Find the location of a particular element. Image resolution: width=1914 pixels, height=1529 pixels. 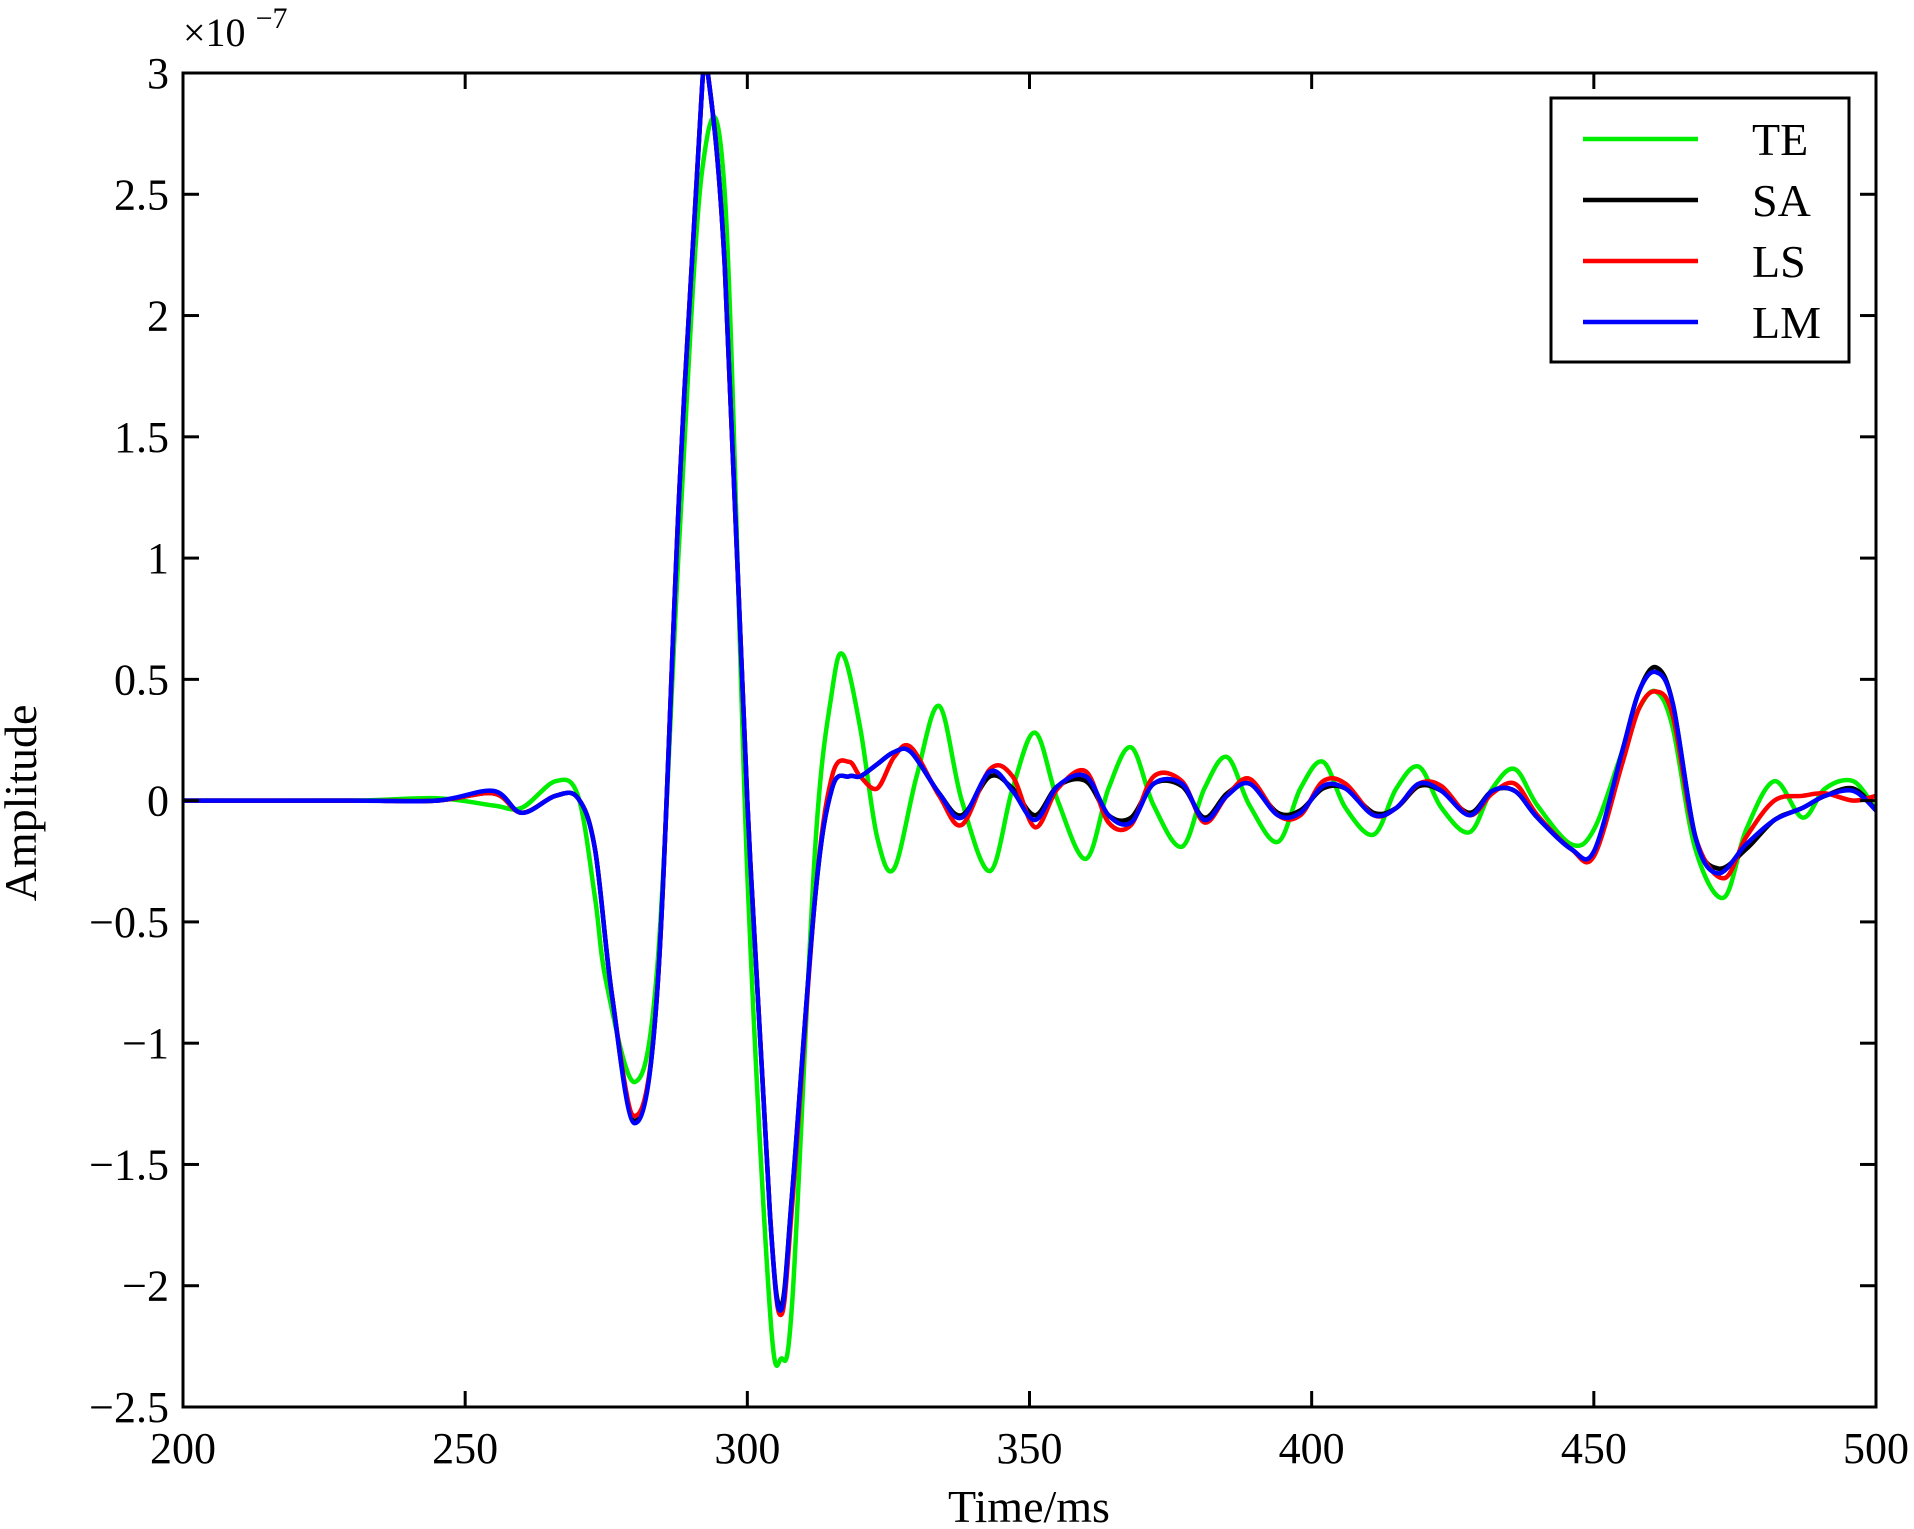

y-axis-multiplier: ×10 −7 is located at coordinates (235, 28).